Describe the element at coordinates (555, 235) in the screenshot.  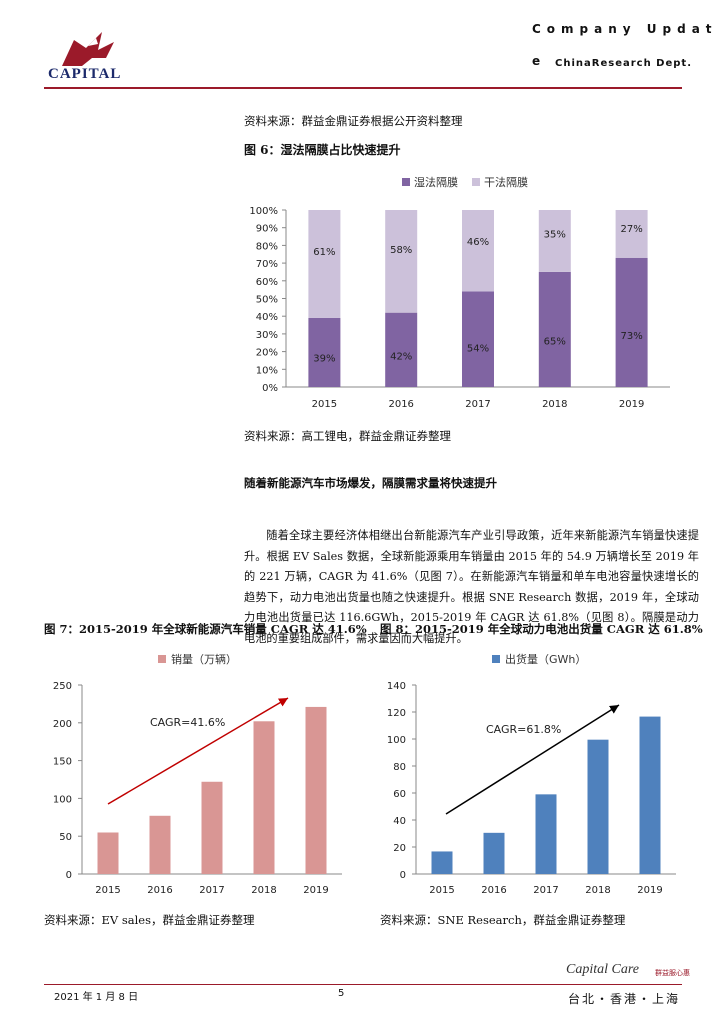
I see `data-label: 35%` at that location.